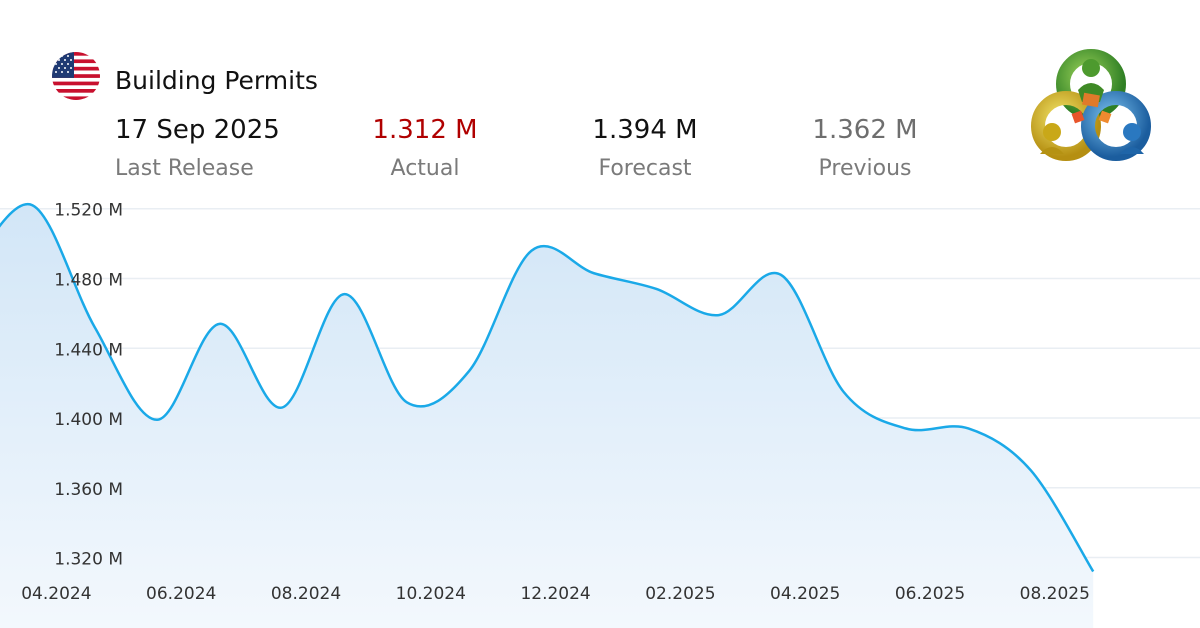 The image size is (1200, 628). What do you see at coordinates (555, 594) in the screenshot?
I see `x-tick-label: 12.2024` at bounding box center [555, 594].